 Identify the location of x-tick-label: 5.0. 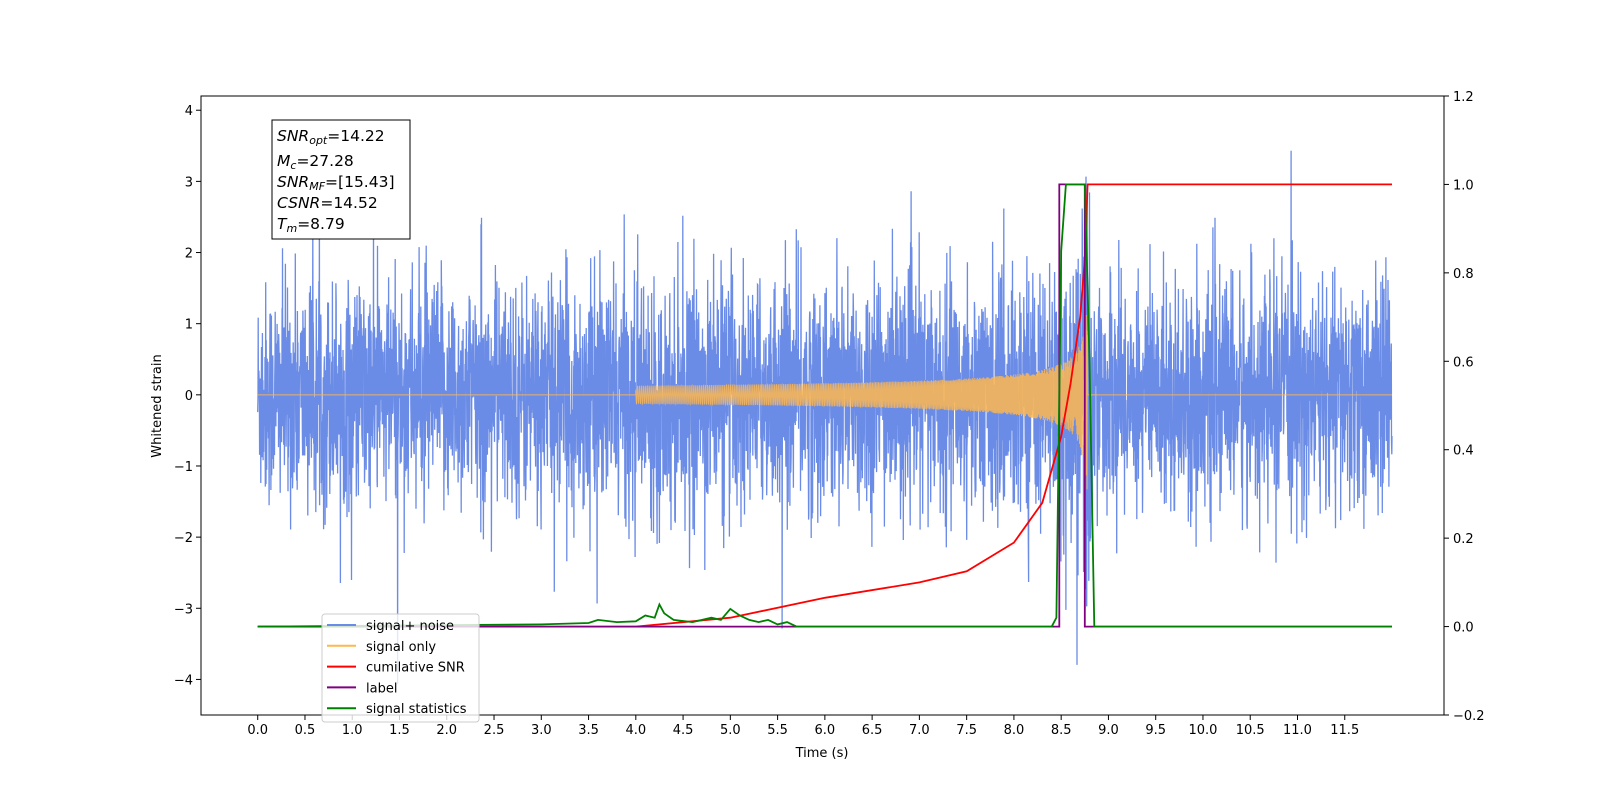
(730, 730).